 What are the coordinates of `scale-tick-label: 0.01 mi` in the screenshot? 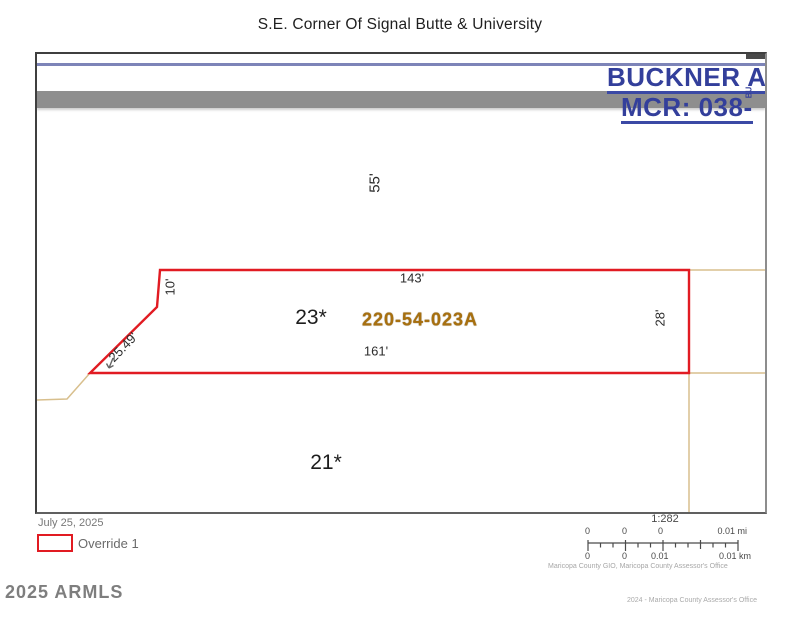 It's located at (732, 531).